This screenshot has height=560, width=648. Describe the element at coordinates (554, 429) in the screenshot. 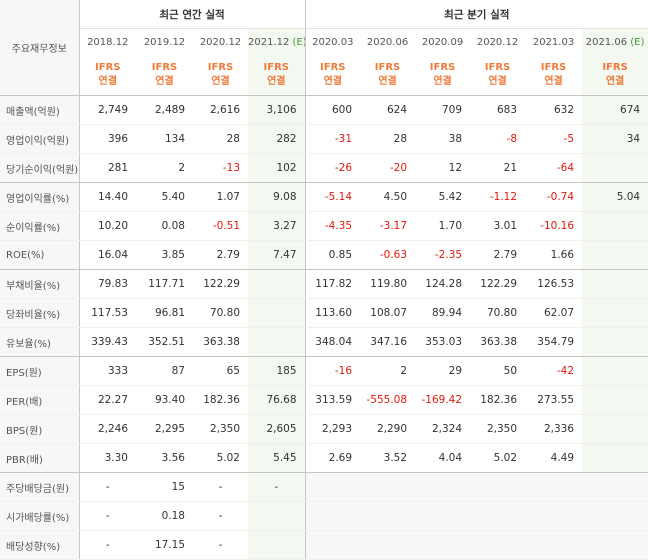

I see `table-cell: 2,336` at that location.